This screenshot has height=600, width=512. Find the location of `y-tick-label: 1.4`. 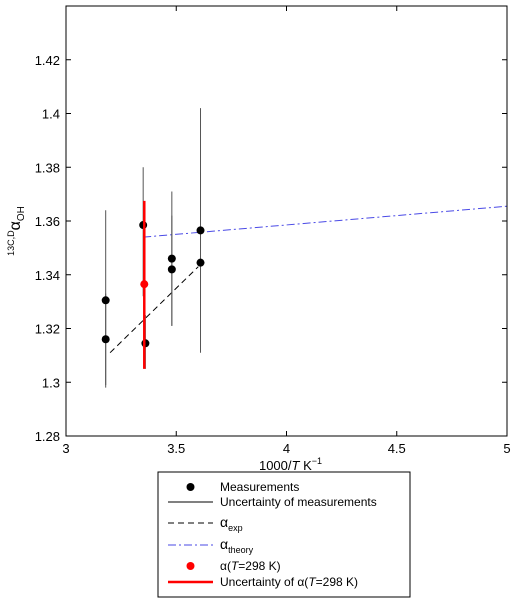

y-tick-label: 1.4 is located at coordinates (51, 114).